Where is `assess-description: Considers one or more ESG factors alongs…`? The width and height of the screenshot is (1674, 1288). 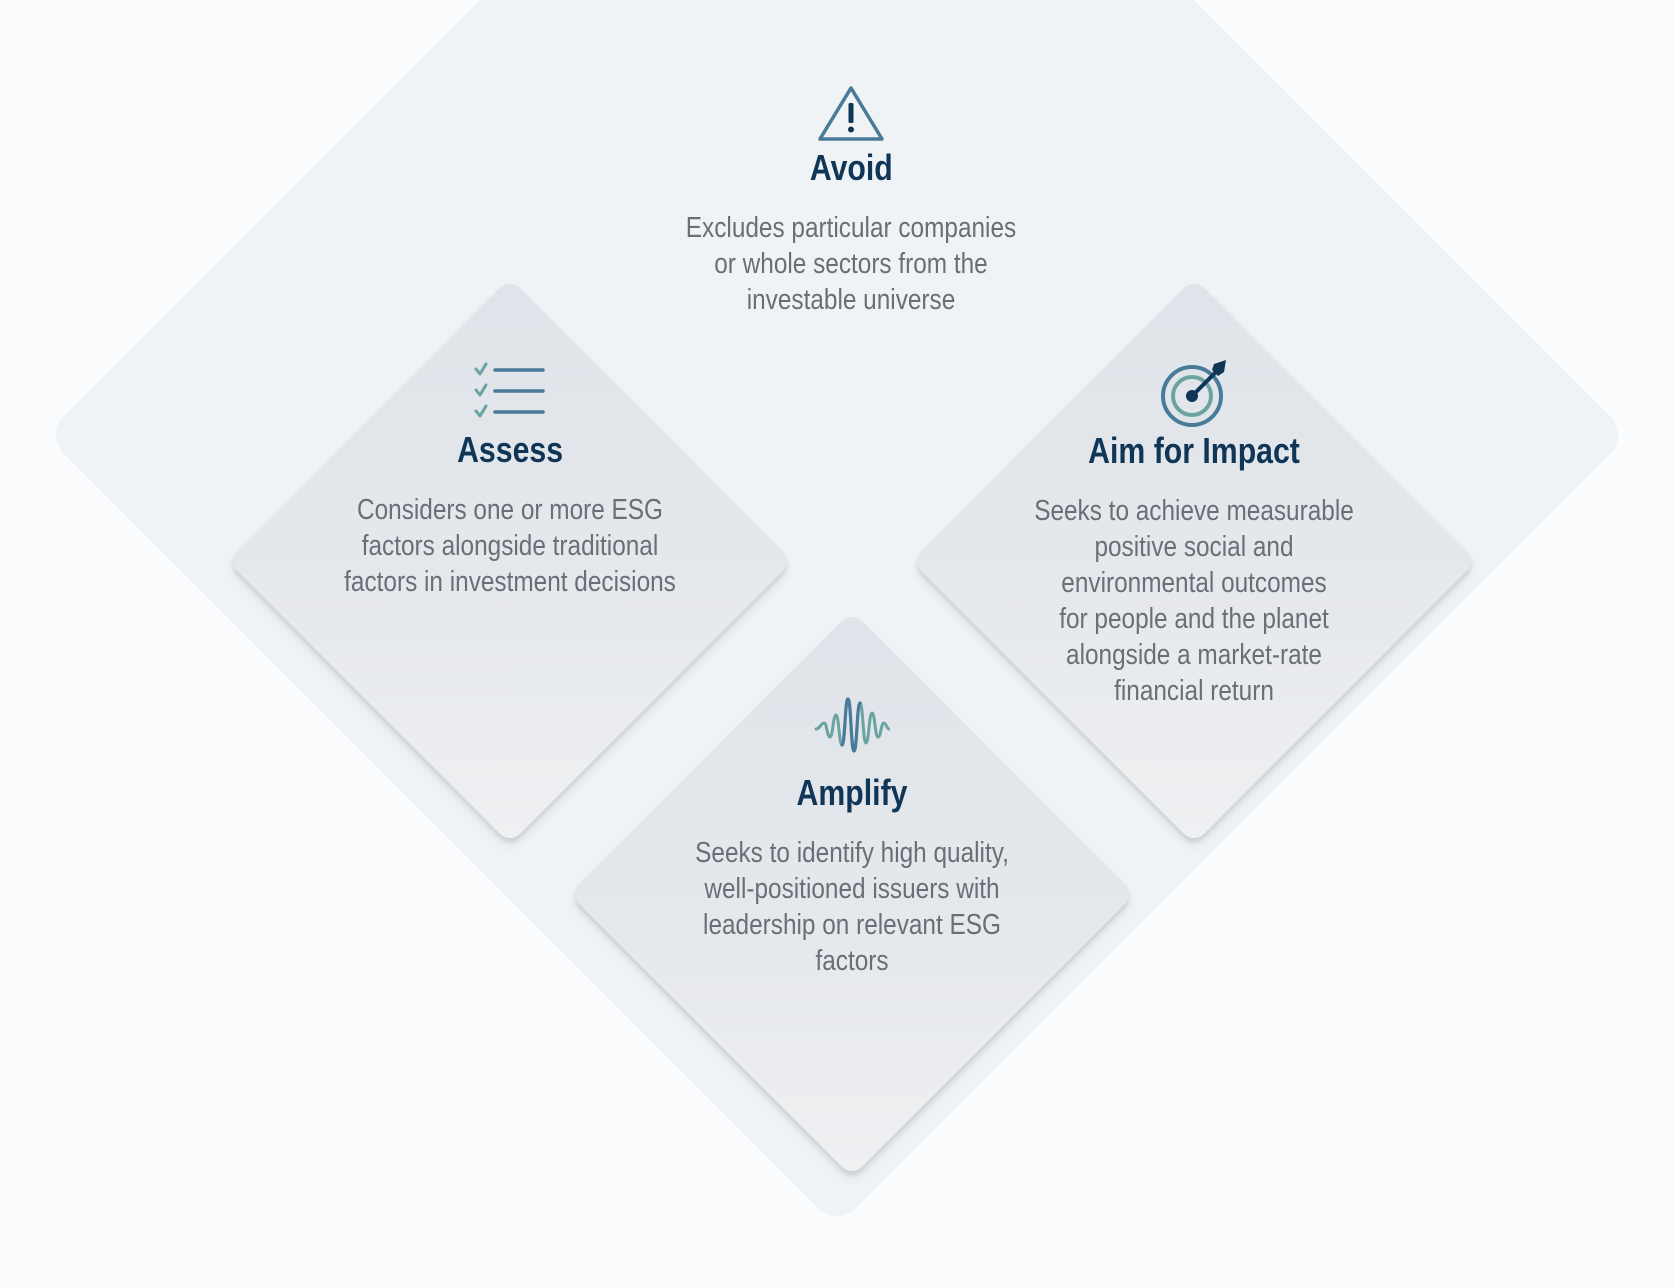
assess-description: Considers one or more ESG factors alongs… is located at coordinates (510, 546).